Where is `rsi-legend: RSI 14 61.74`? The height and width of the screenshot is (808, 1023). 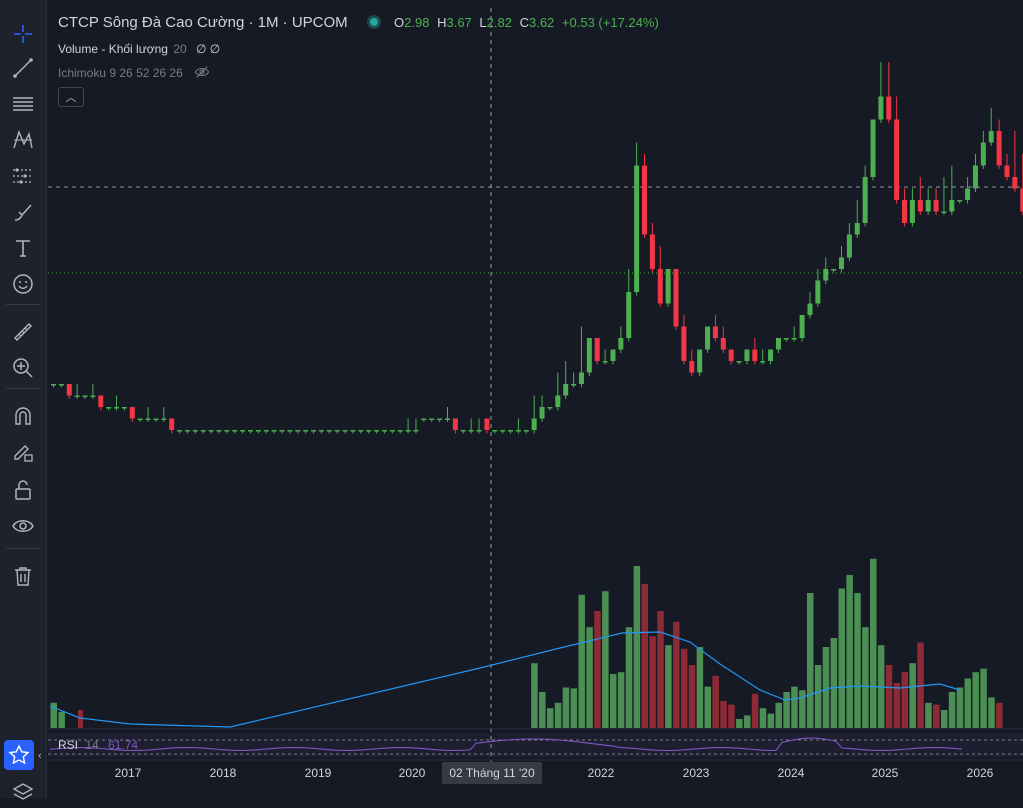
rsi-legend: RSI 14 61.74 is located at coordinates (98, 745).